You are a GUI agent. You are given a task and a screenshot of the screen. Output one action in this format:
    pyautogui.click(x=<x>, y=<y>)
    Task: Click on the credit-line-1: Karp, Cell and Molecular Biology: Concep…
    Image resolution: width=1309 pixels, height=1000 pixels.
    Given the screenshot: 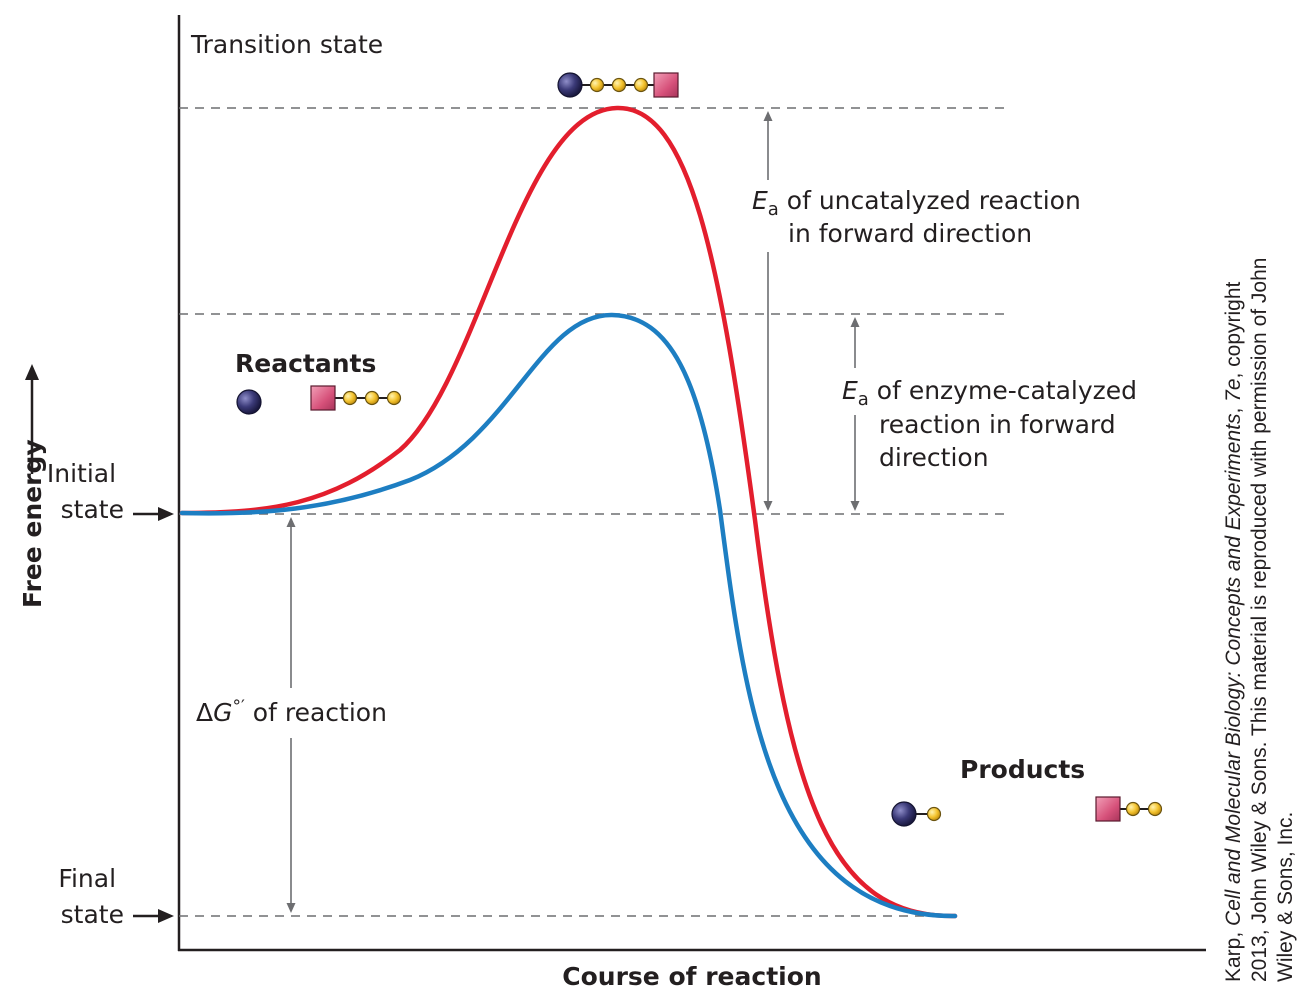 What is the action you would take?
    pyautogui.click(x=1233, y=631)
    